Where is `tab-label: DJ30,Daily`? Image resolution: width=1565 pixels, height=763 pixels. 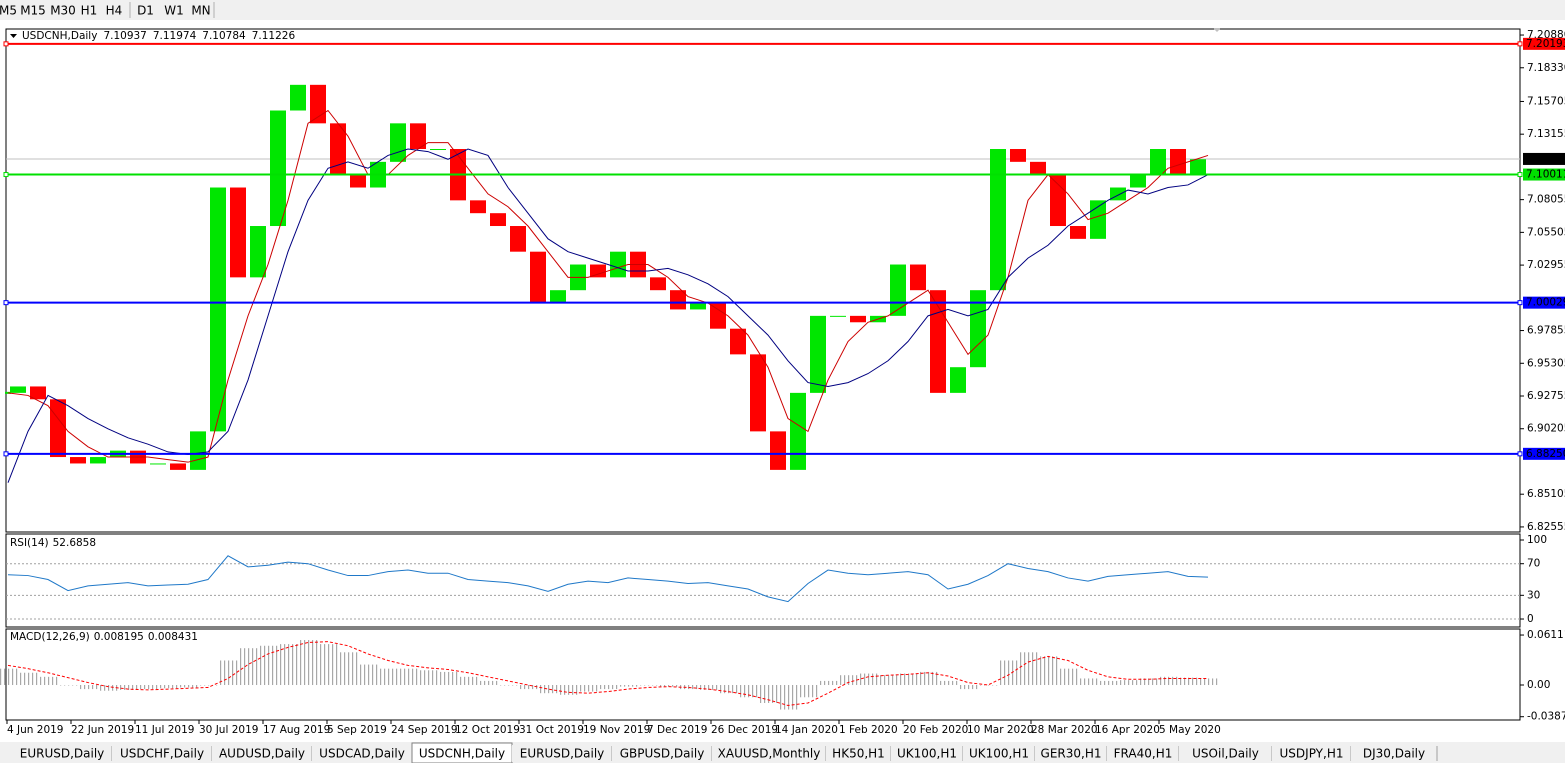 tab-label: DJ30,Daily is located at coordinates (1394, 754).